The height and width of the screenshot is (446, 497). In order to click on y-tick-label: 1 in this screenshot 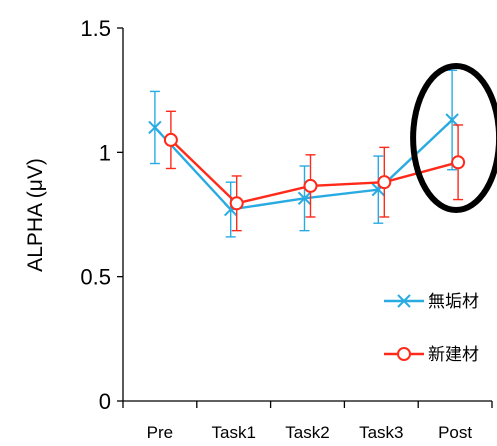, I will do `click(105, 152)`.